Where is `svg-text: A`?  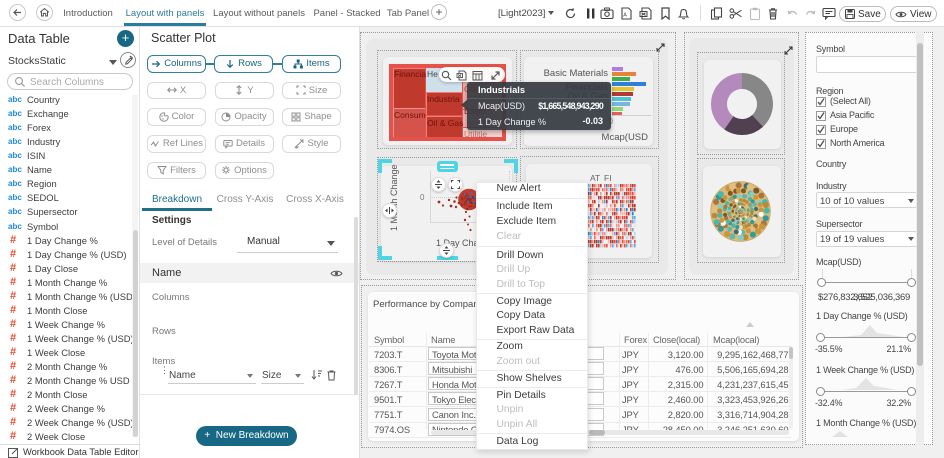
svg-text: A is located at coordinates (625, 16).